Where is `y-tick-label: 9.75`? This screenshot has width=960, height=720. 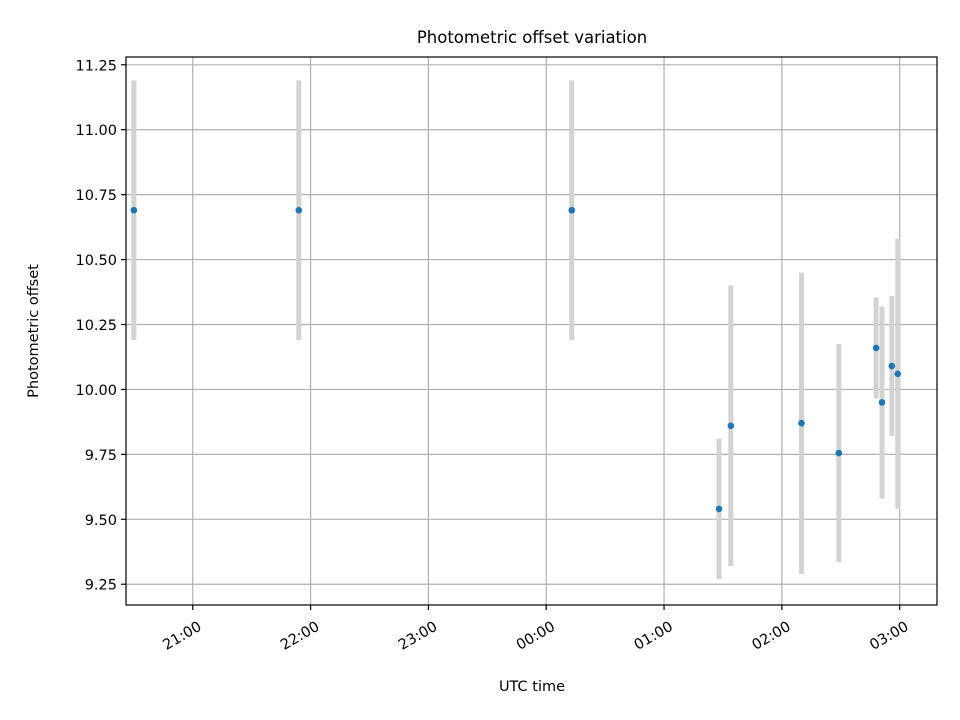 y-tick-label: 9.75 is located at coordinates (101, 456).